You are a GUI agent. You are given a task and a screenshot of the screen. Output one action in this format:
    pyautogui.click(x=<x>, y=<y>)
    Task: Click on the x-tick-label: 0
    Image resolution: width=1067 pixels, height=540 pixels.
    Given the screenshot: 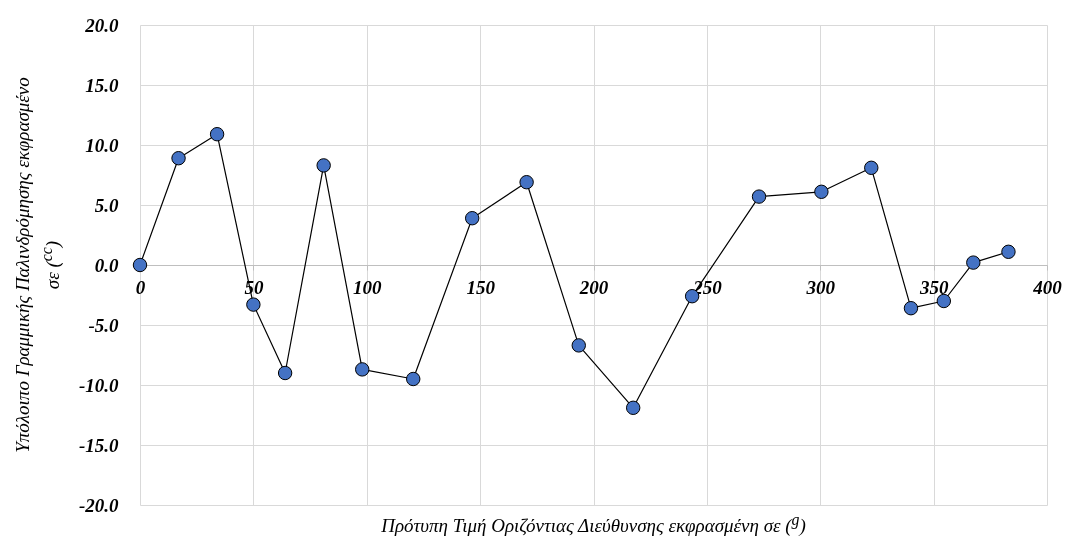 What is the action you would take?
    pyautogui.click(x=140, y=287)
    